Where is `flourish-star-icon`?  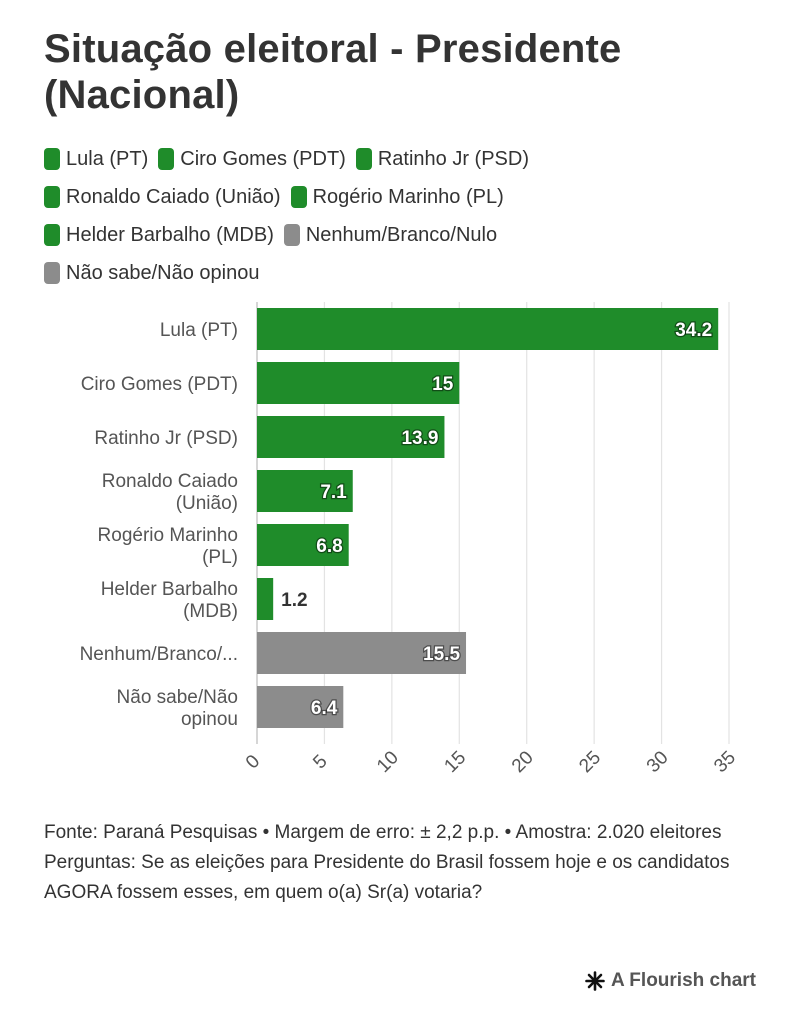 flourish-star-icon is located at coordinates (595, 981).